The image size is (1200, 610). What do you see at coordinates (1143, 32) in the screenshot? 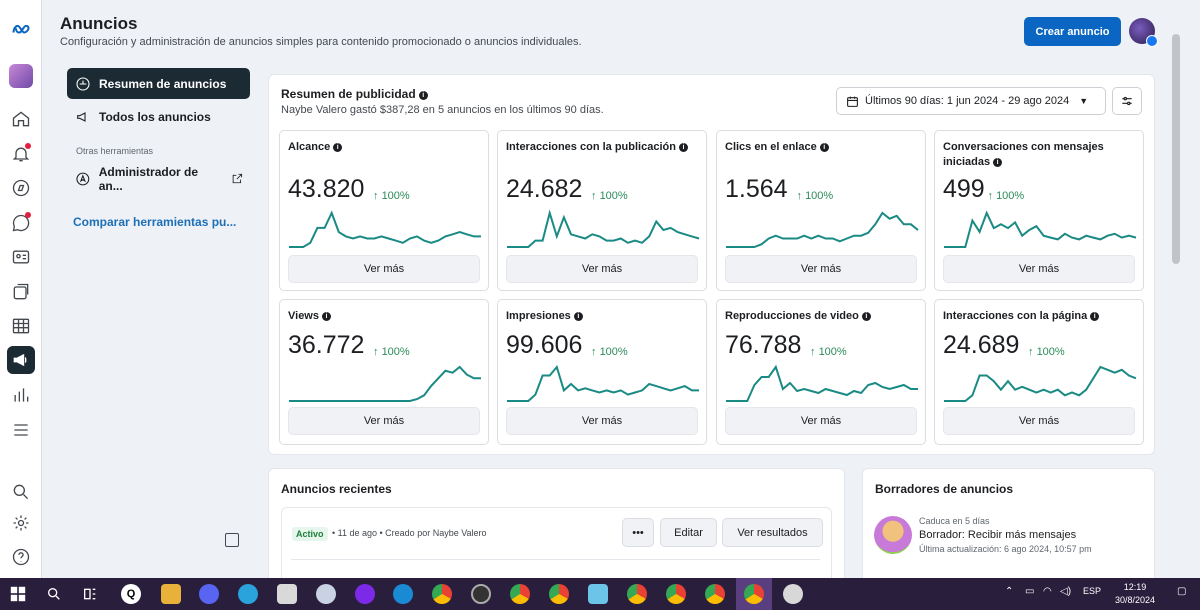
I see `profile-avatar` at bounding box center [1143, 32].